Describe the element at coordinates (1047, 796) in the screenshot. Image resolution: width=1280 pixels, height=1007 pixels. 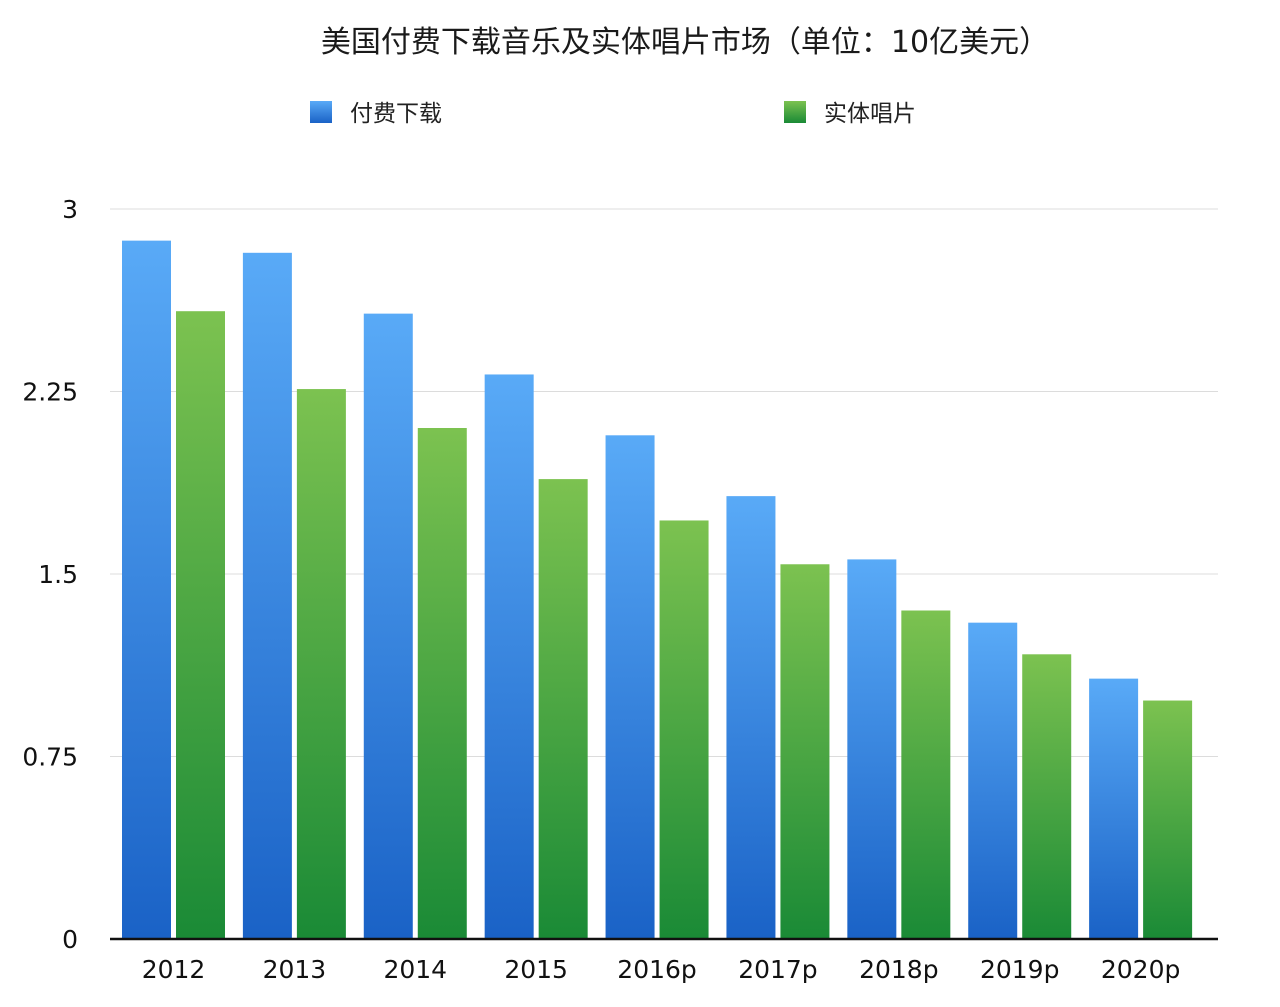
I see `bar-physical-record-2019p` at that location.